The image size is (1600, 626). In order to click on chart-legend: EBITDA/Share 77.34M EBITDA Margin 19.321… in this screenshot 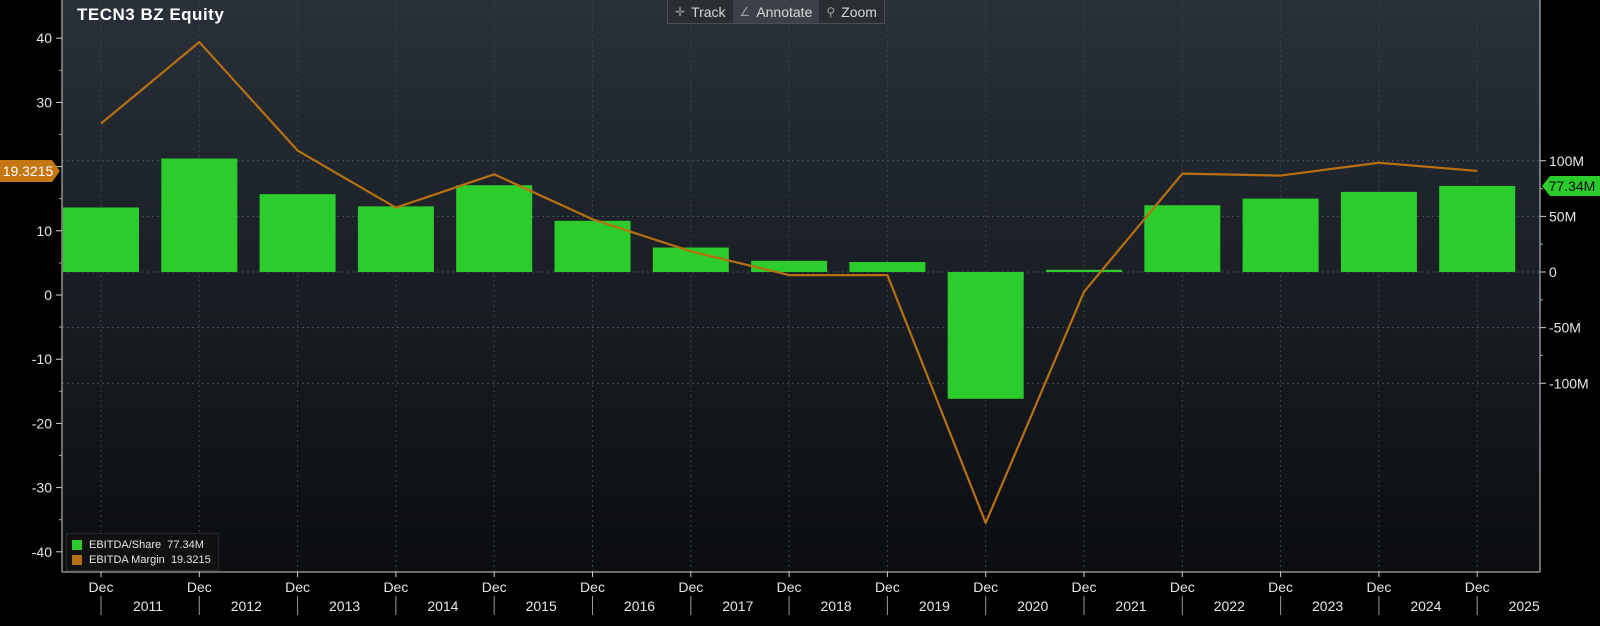, I will do `click(142, 552)`.